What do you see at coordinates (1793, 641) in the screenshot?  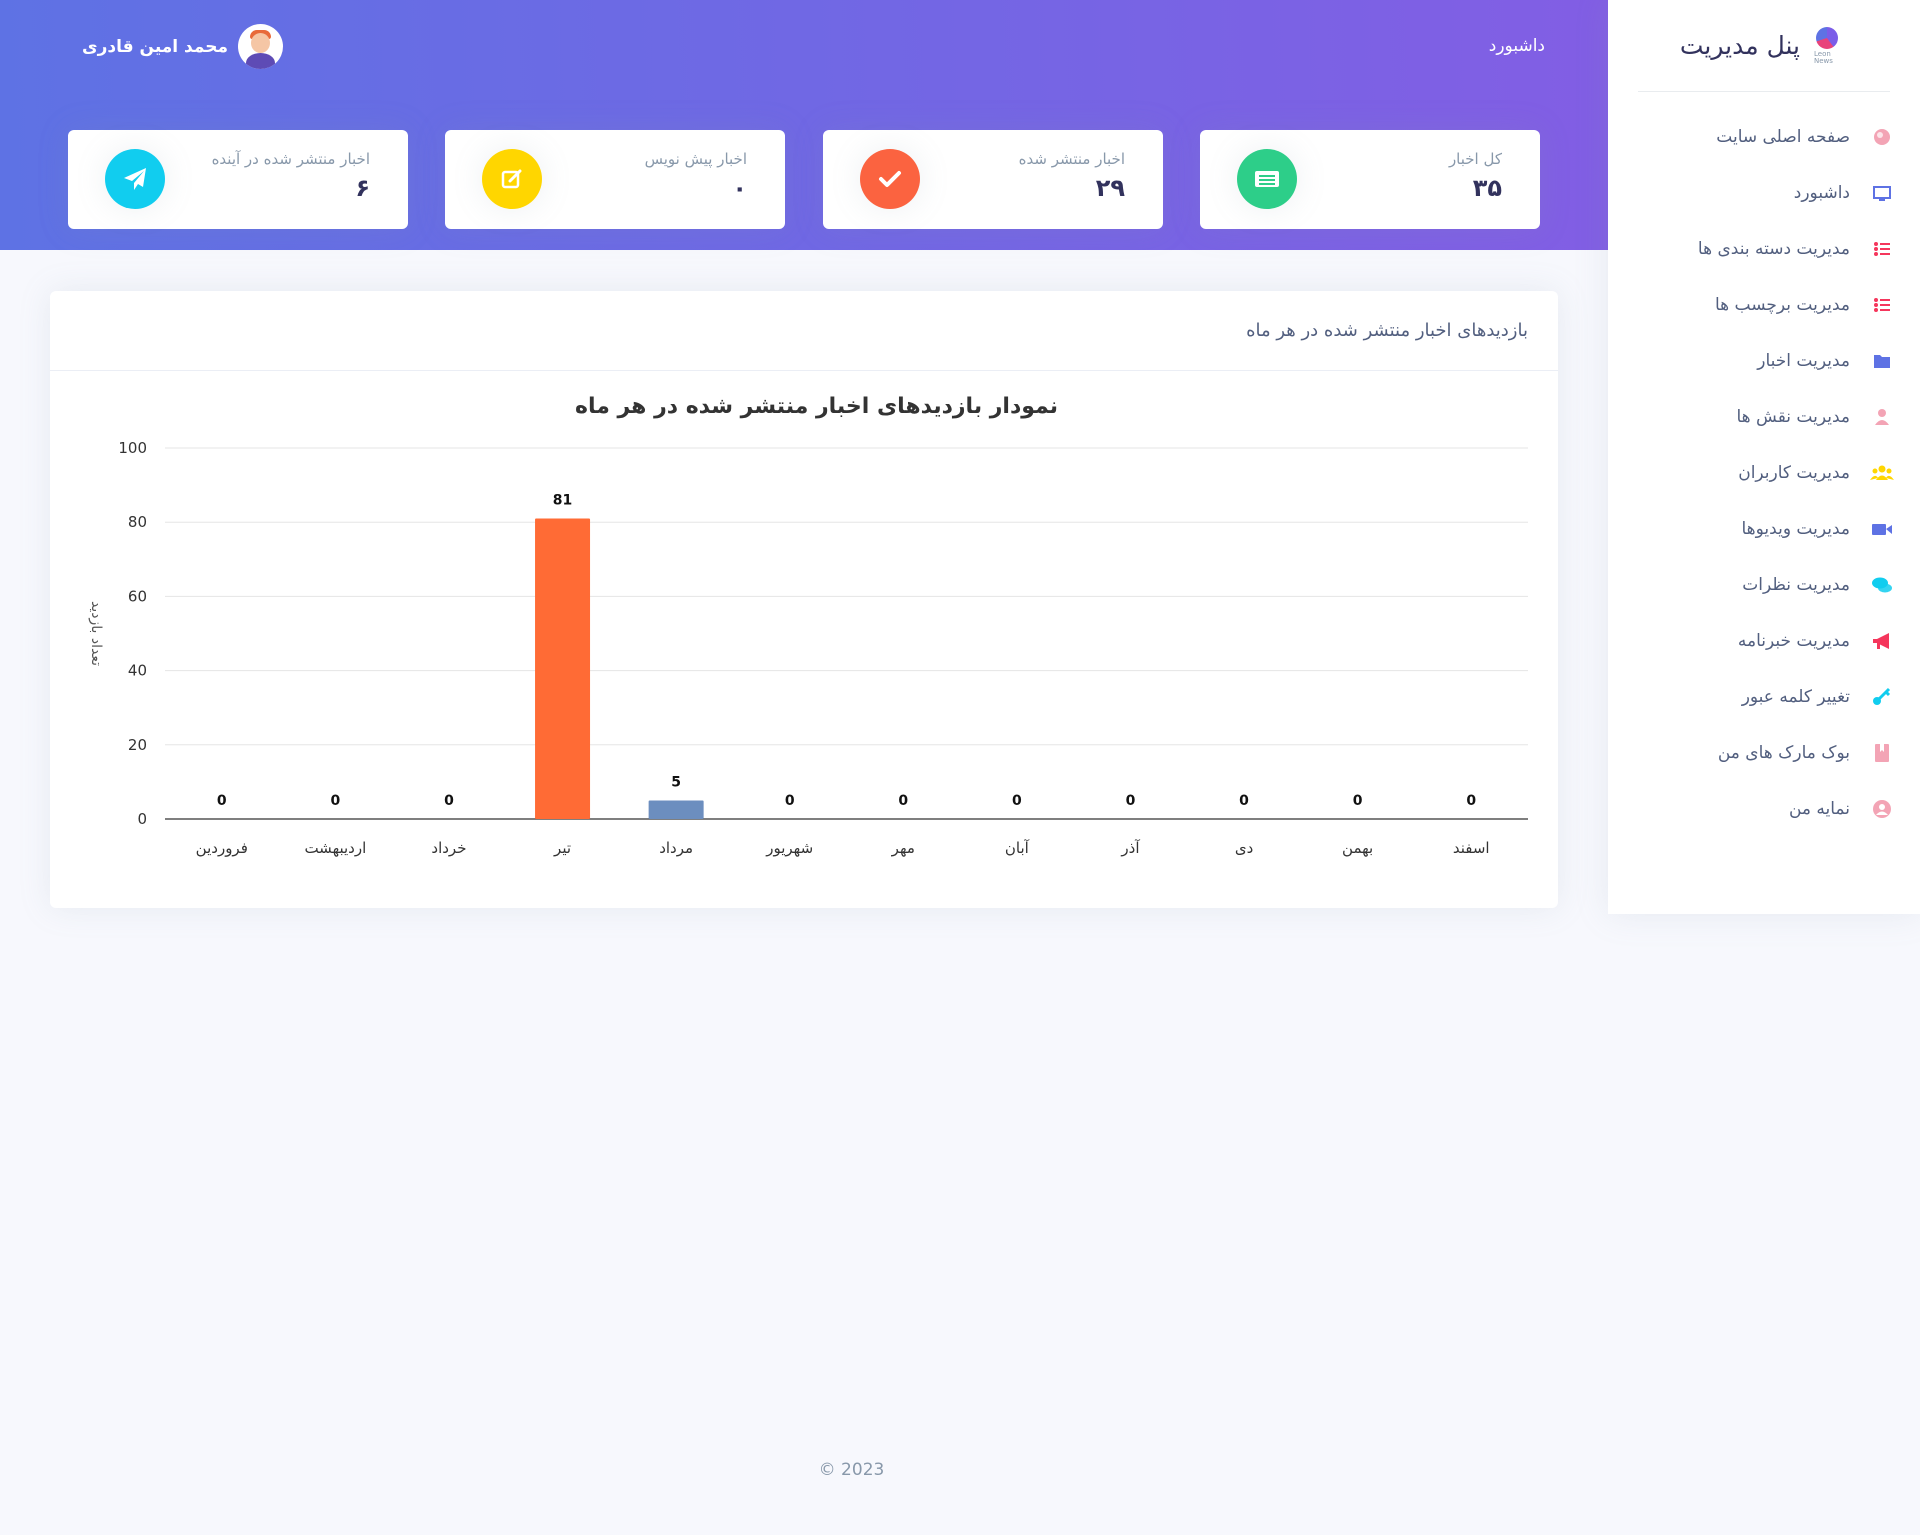 I see `sidebar-item-label: مدیریت خبرنامه` at bounding box center [1793, 641].